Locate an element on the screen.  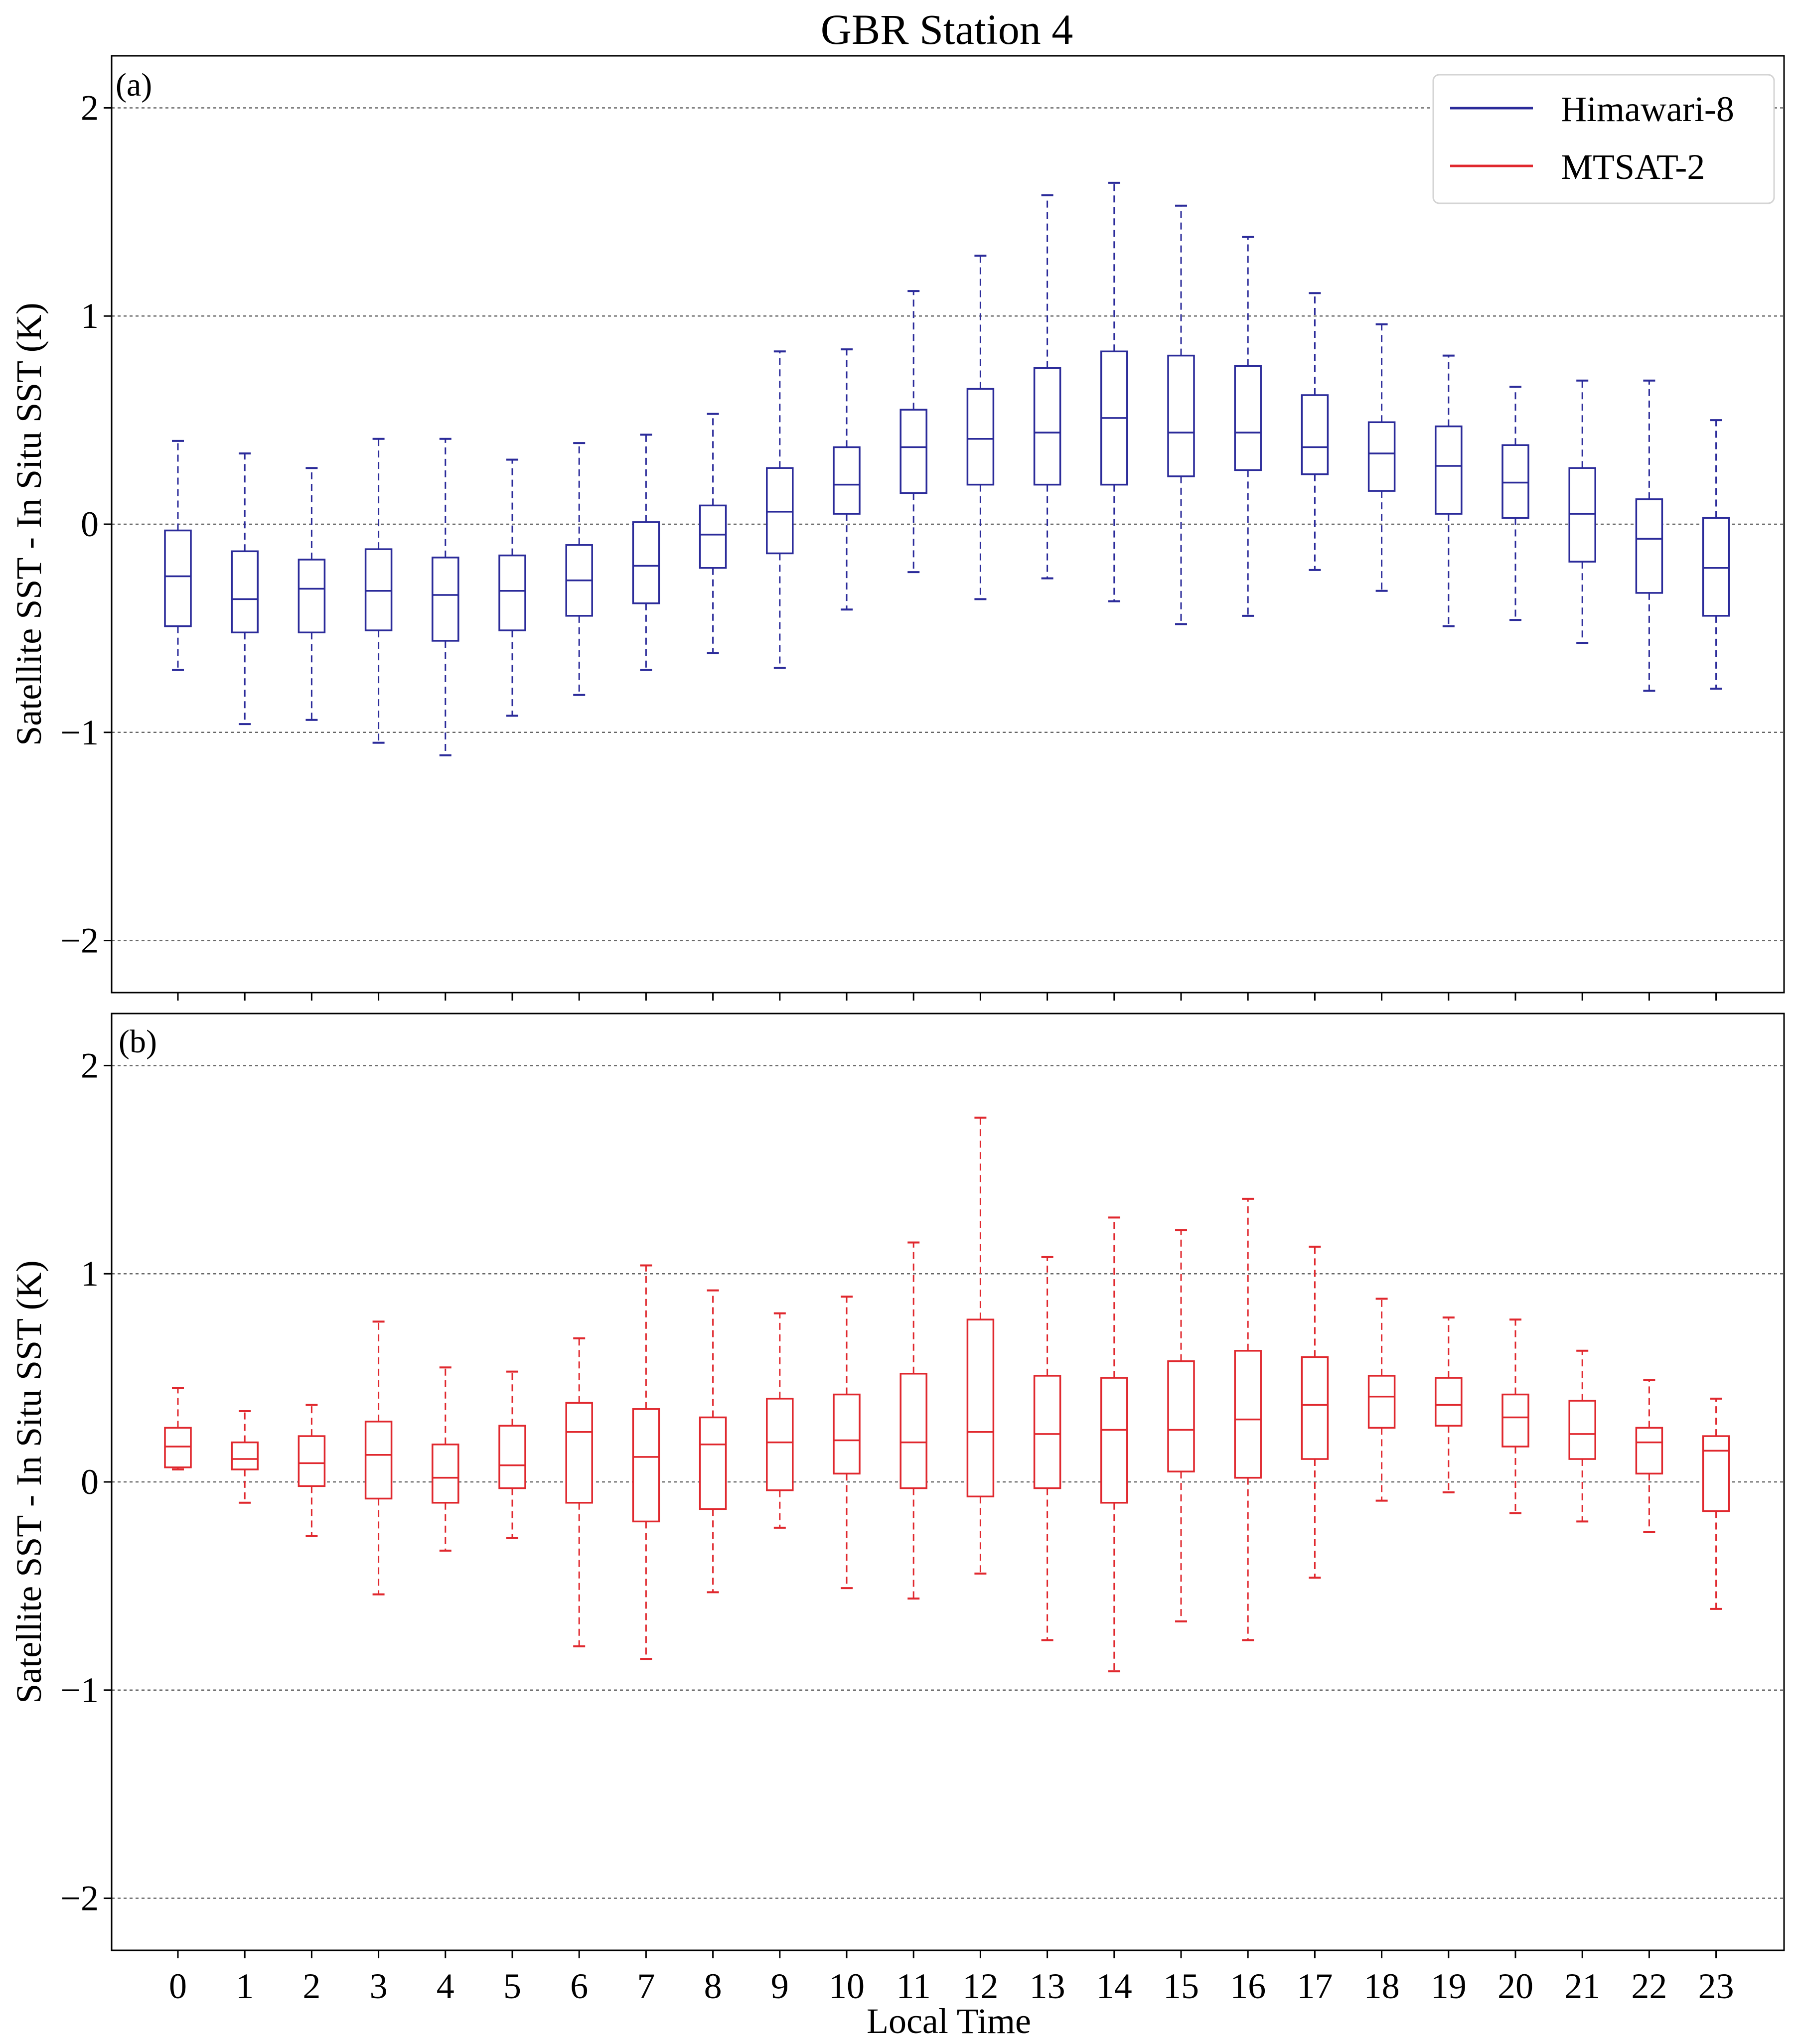
x-tick-label-11: 11 is located at coordinates (914, 1986).